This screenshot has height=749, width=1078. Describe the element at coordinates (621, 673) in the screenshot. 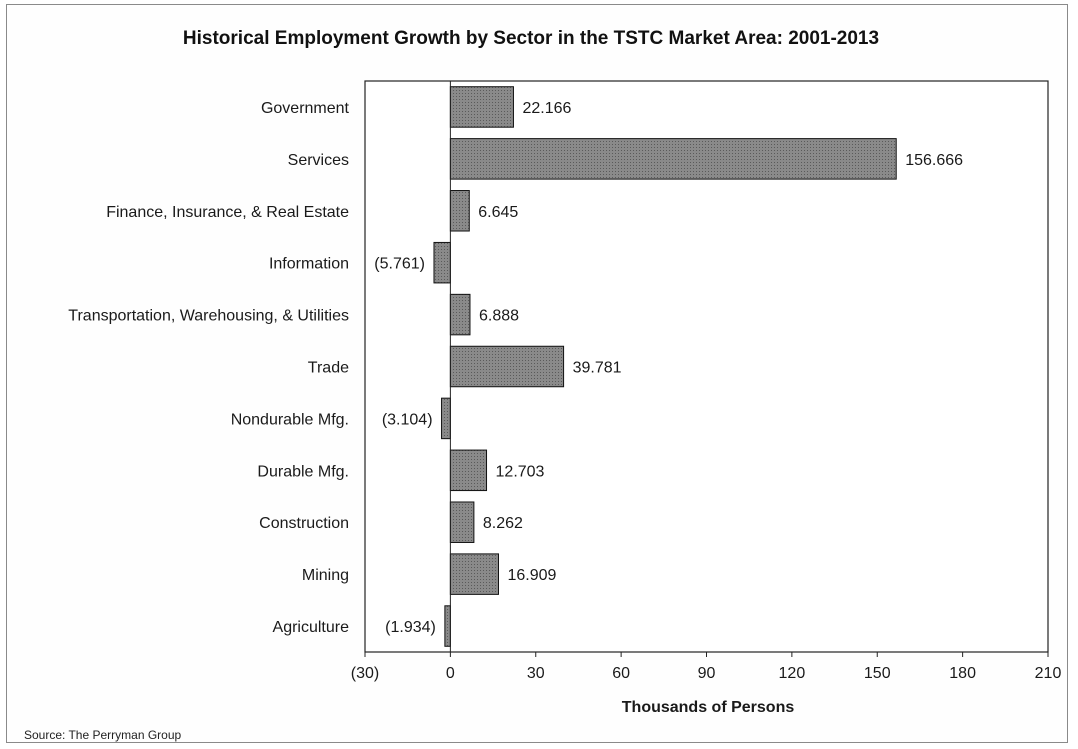

I see `x-tick-label: 60` at that location.